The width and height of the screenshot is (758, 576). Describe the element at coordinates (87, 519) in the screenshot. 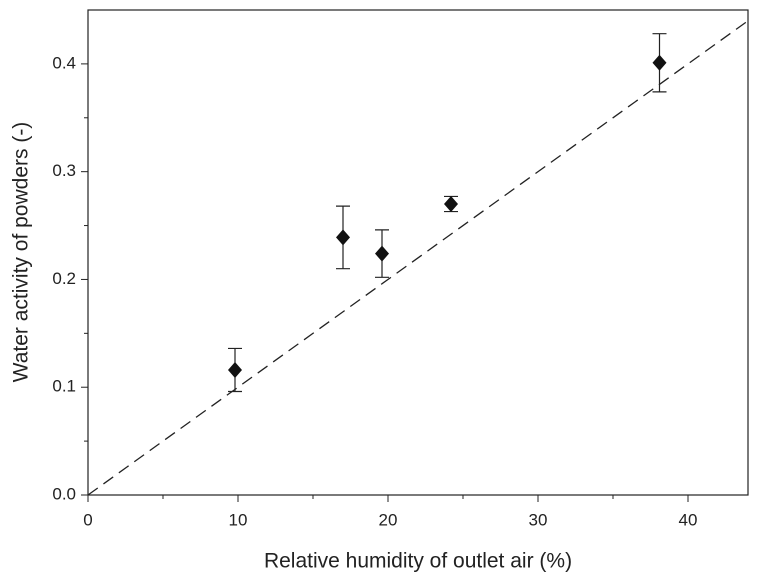

I see `x-tick-label: 0` at that location.